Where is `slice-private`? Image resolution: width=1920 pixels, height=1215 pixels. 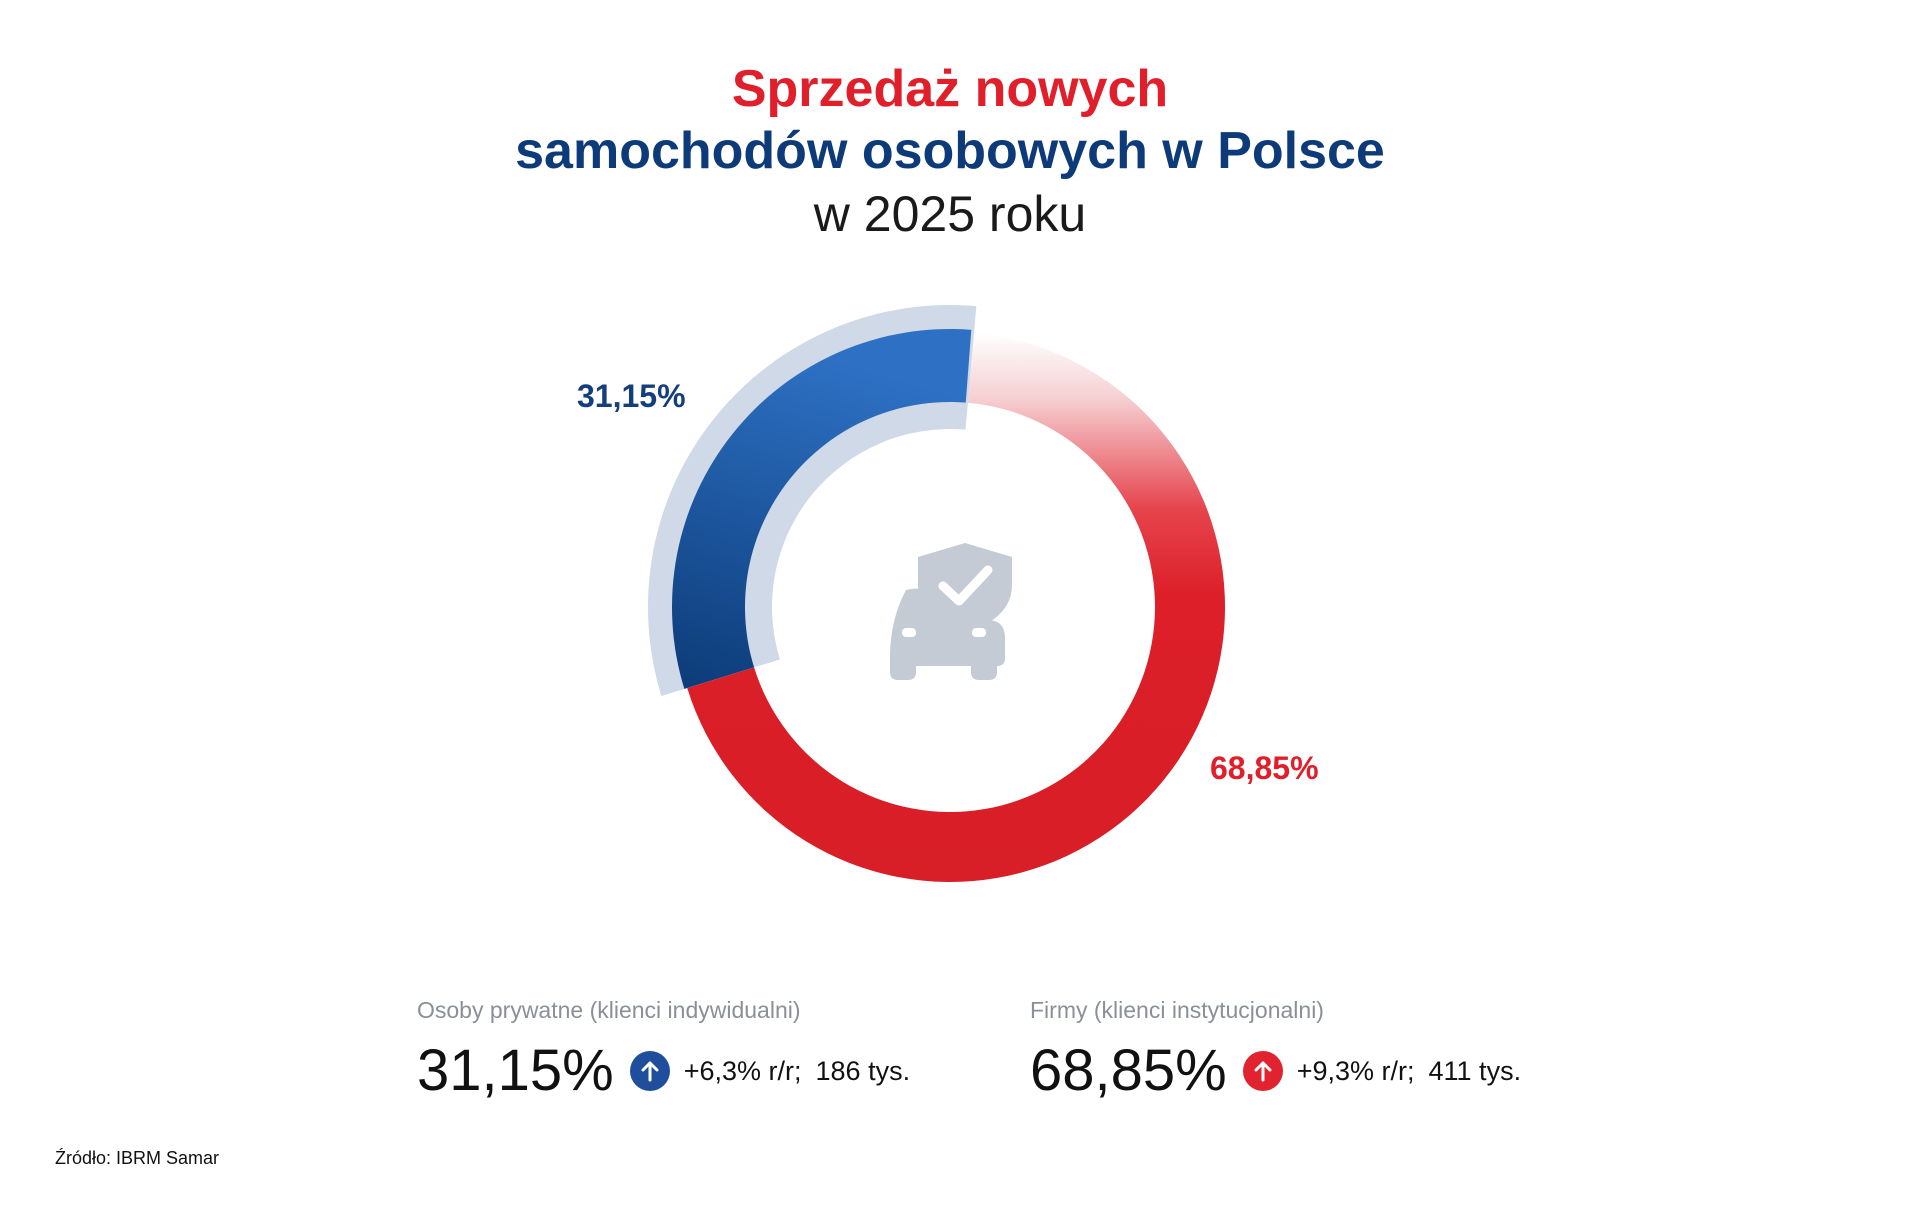
slice-private is located at coordinates (822, 509).